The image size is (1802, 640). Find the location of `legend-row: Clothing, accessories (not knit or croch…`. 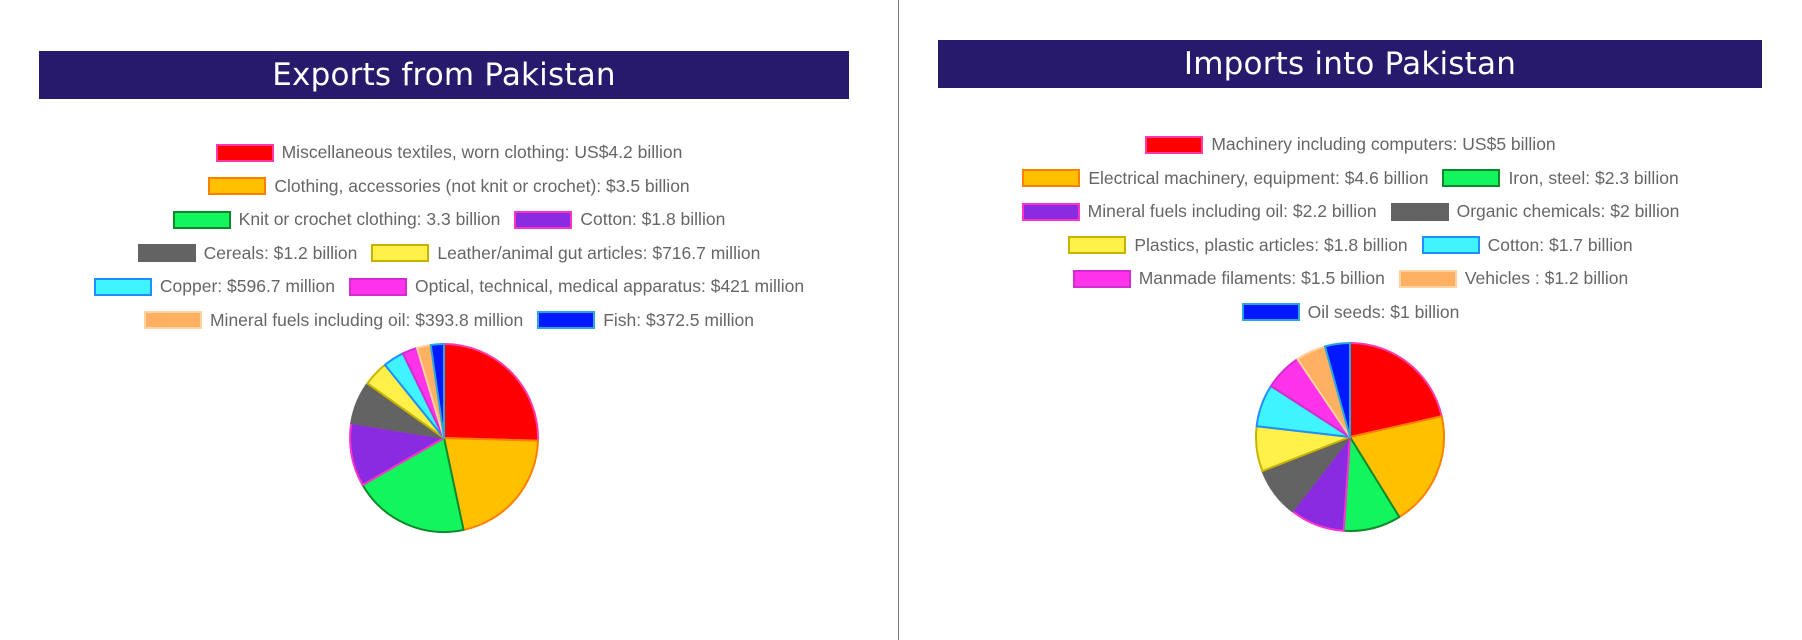

legend-row: Clothing, accessories (not knit or croch… is located at coordinates (449, 187).